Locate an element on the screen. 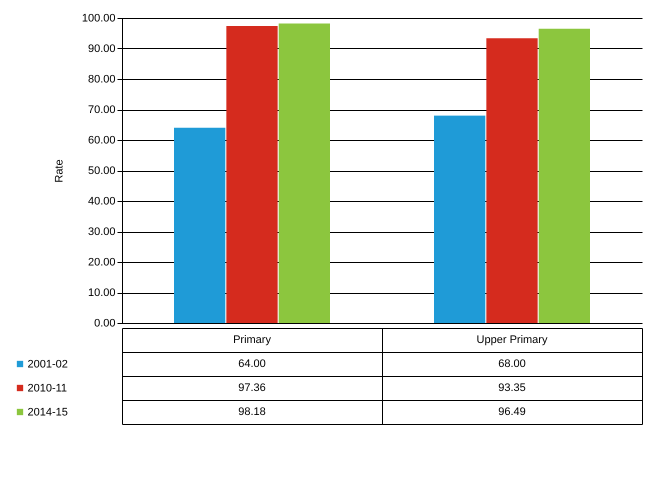 This screenshot has width=662, height=491. legend-label: 2001-02 is located at coordinates (48, 364).